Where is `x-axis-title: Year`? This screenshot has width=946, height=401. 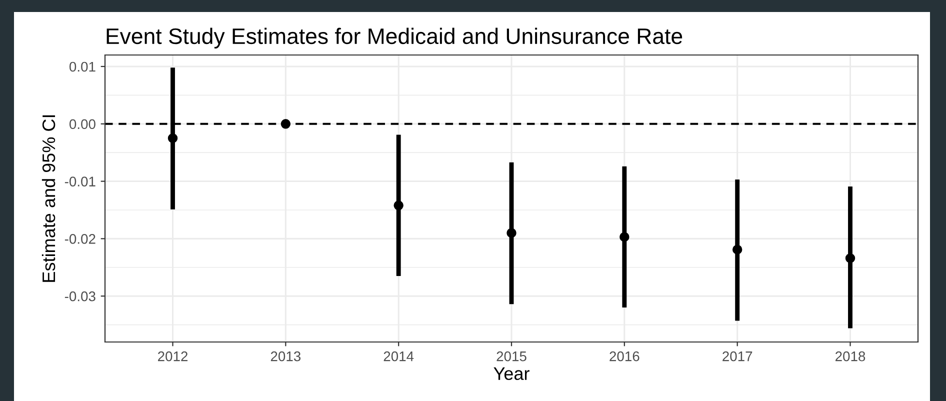
x-axis-title: Year is located at coordinates (512, 373).